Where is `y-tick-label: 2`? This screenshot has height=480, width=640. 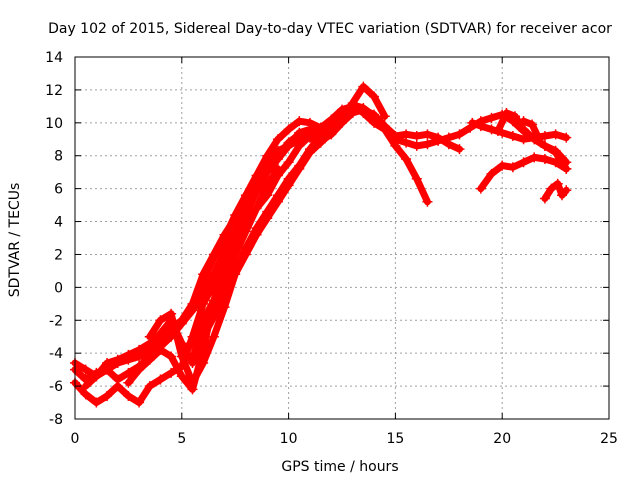
y-tick-label: 2 is located at coordinates (58, 255).